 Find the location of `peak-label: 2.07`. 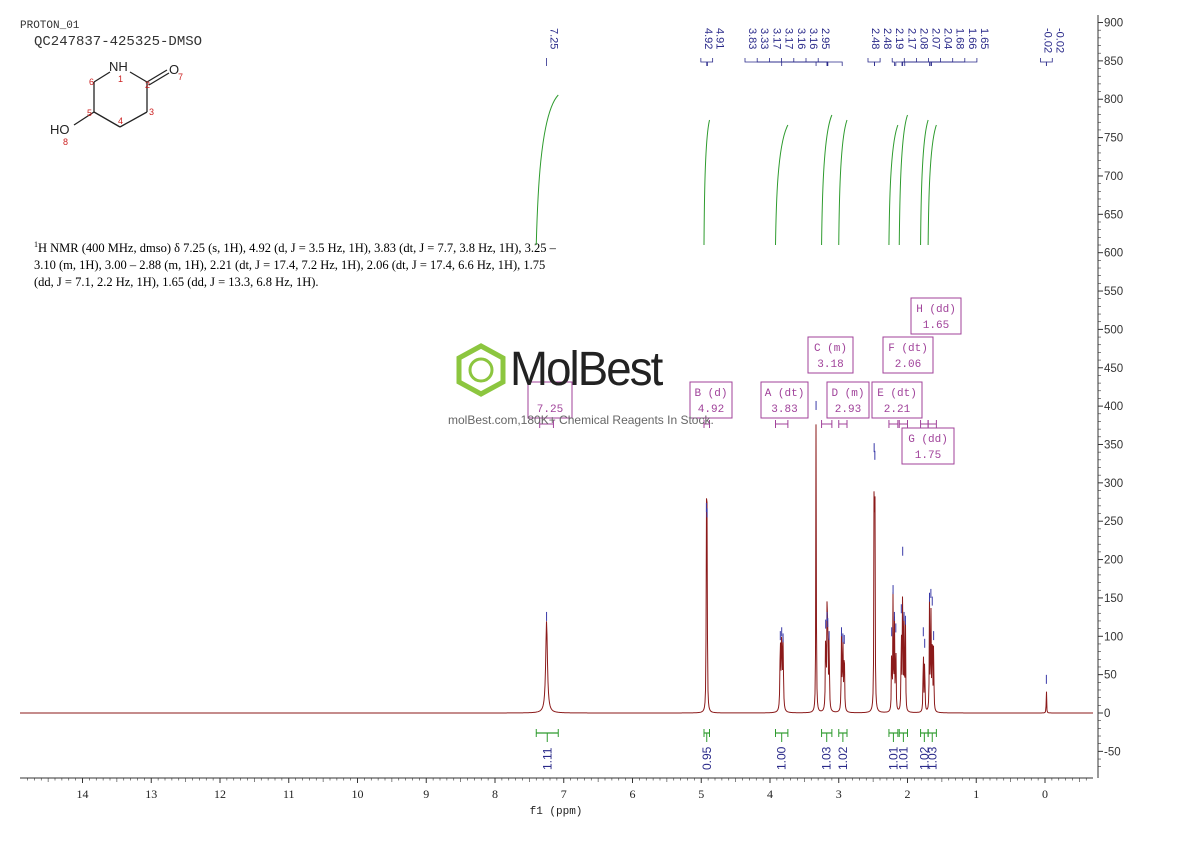

peak-label: 2.07 is located at coordinates (936, 38).